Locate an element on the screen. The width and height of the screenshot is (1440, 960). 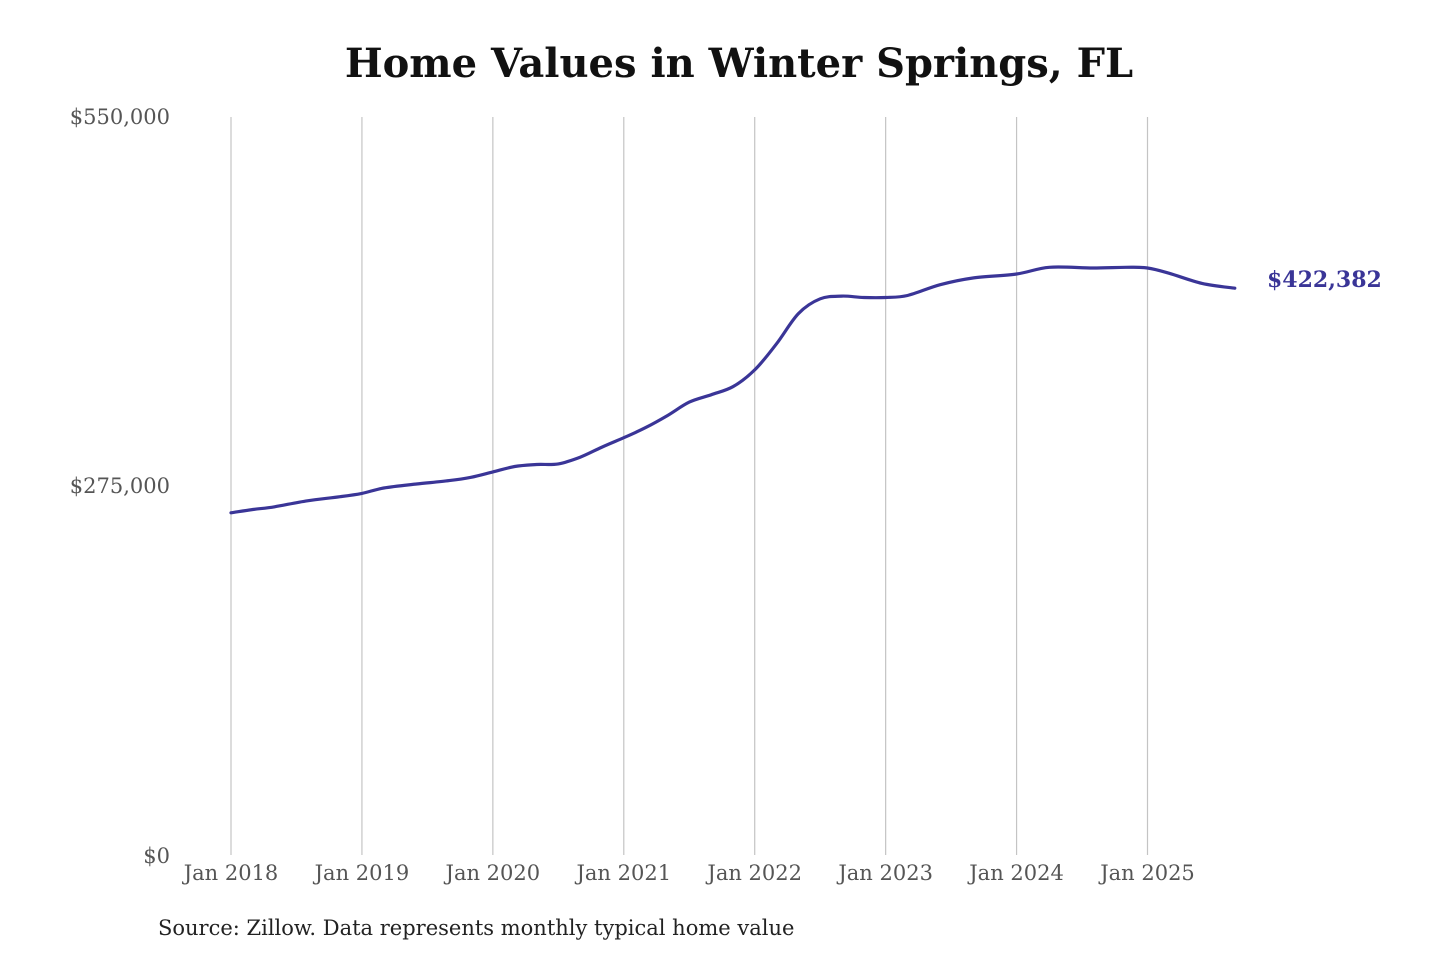
y-tick-label: $550,000 is located at coordinates (120, 117).